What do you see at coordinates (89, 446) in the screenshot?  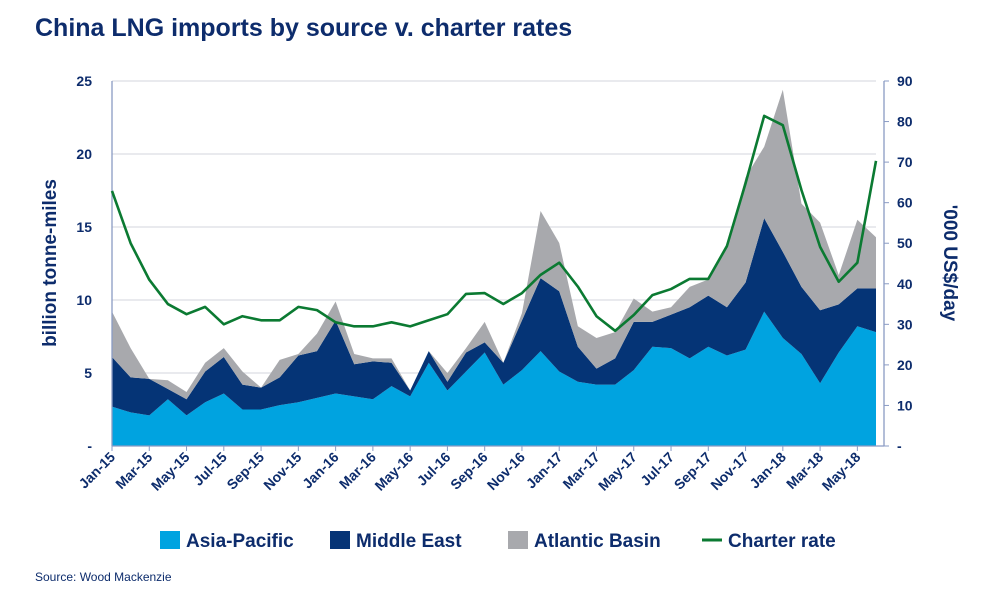 I see `y-tick-label: -` at bounding box center [89, 446].